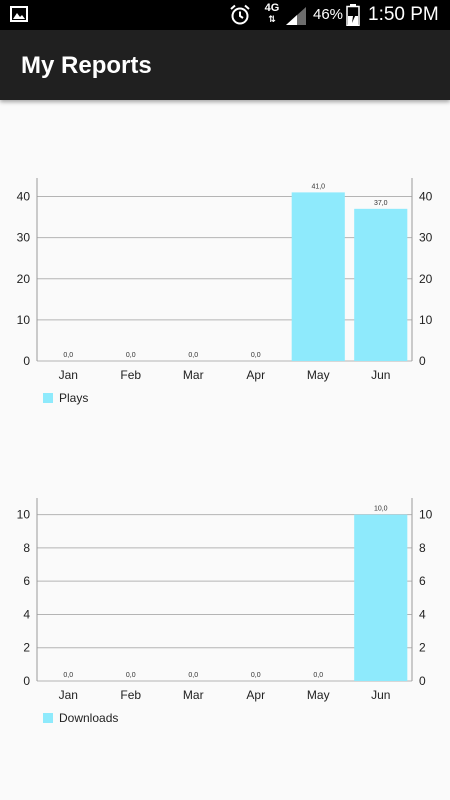  I want to click on status-bar: 4G ⇅ 46% 1:50 PM, so click(225, 15).